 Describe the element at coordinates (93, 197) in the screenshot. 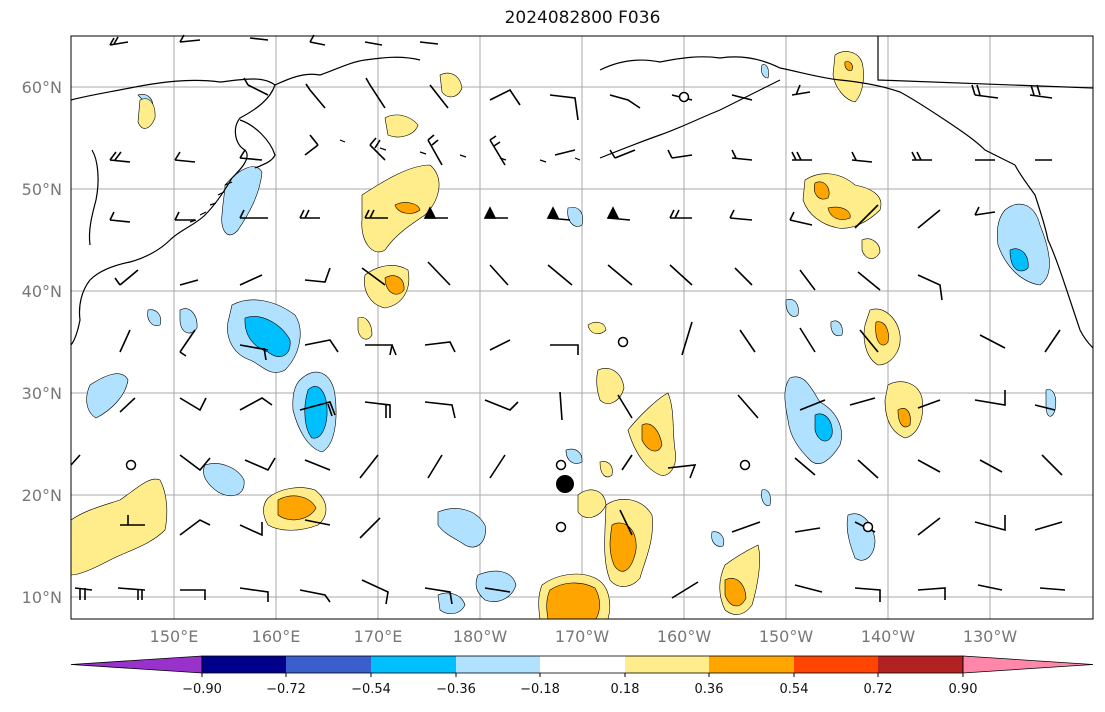

I see `sakhalin-coast` at that location.